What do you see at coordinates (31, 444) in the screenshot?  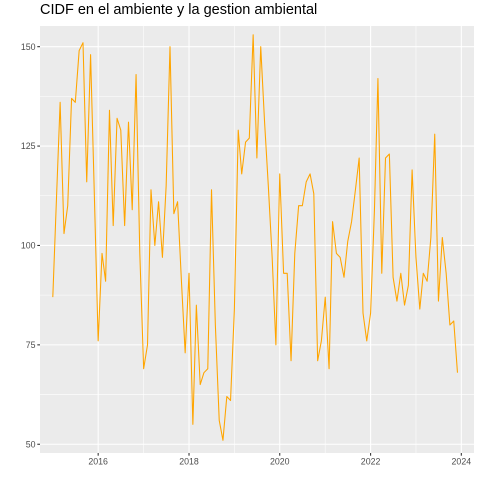 I see `y-tick-label: 50` at bounding box center [31, 444].